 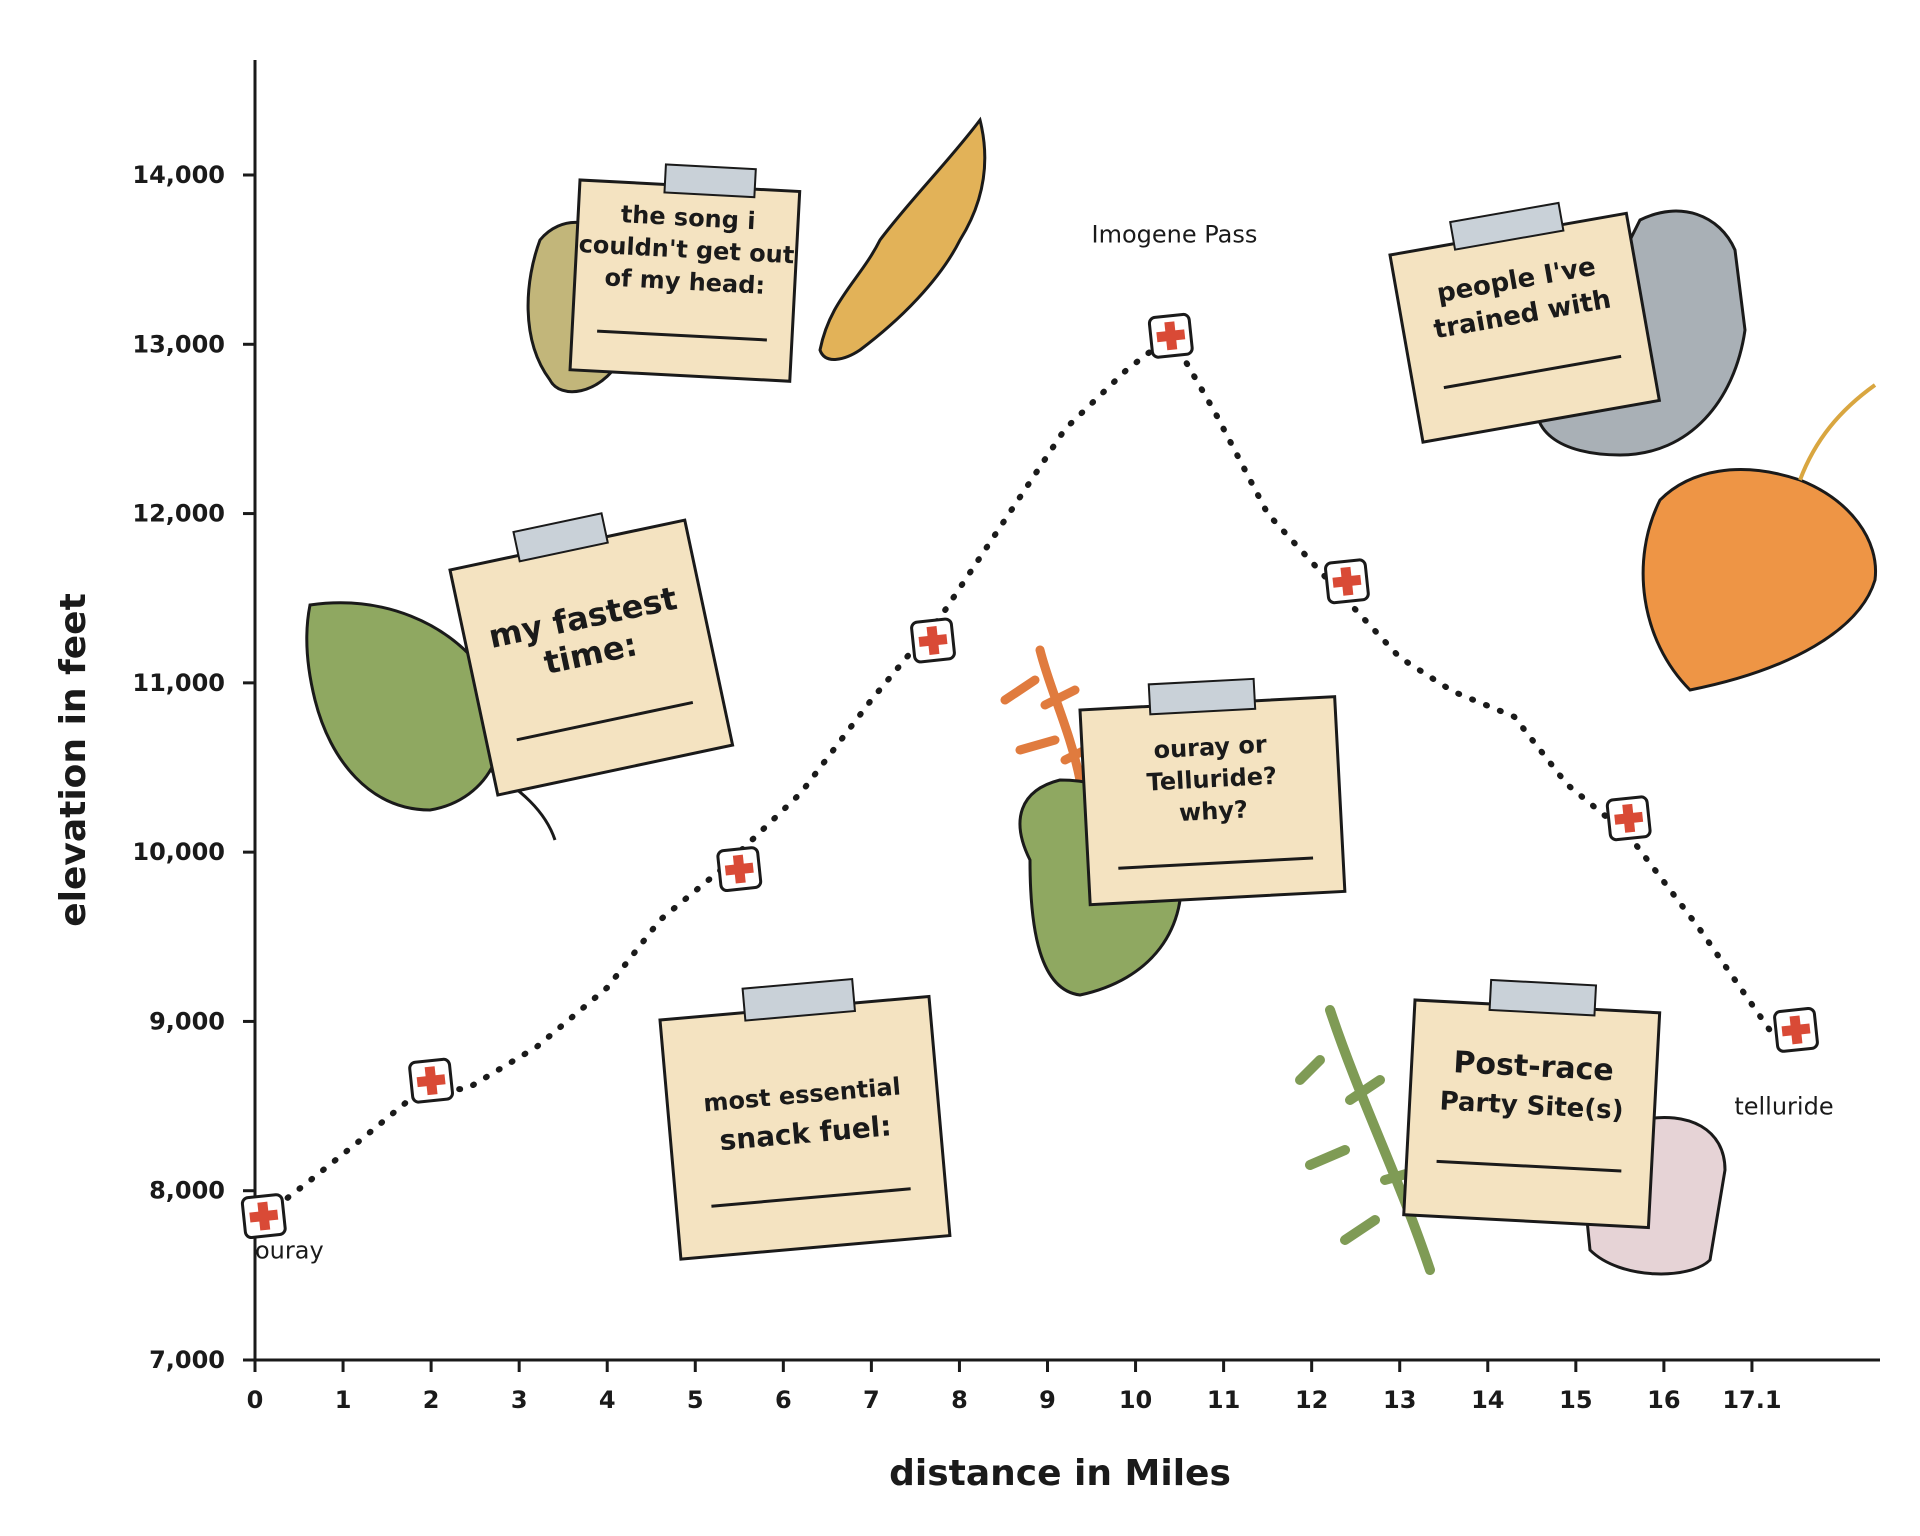 I want to click on x-tick-label: 12, so click(x=1311, y=1400).